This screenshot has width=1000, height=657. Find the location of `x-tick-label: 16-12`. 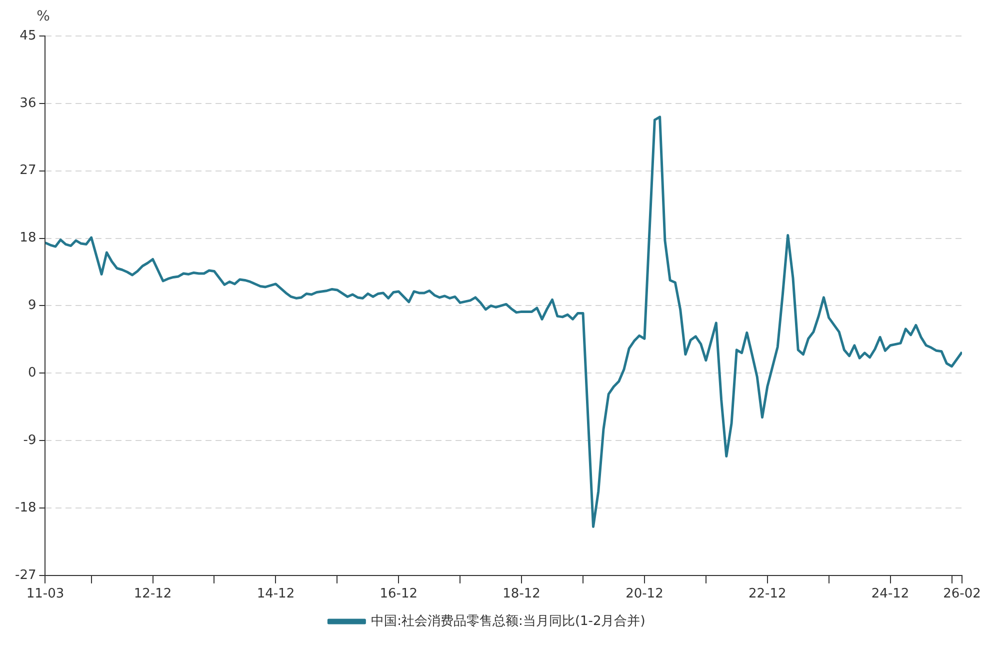

x-tick-label: 16-12 is located at coordinates (399, 594).